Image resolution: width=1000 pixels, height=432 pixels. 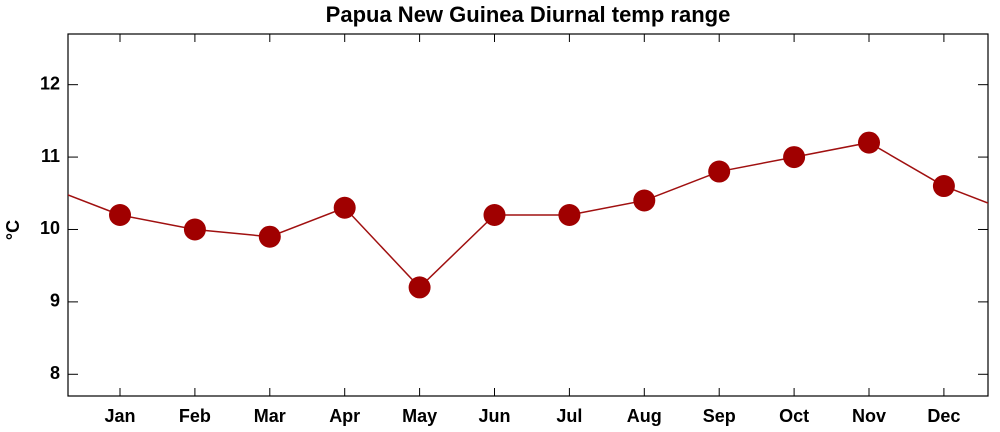 What do you see at coordinates (13, 230) in the screenshot?
I see `y-axis-label: °C` at bounding box center [13, 230].